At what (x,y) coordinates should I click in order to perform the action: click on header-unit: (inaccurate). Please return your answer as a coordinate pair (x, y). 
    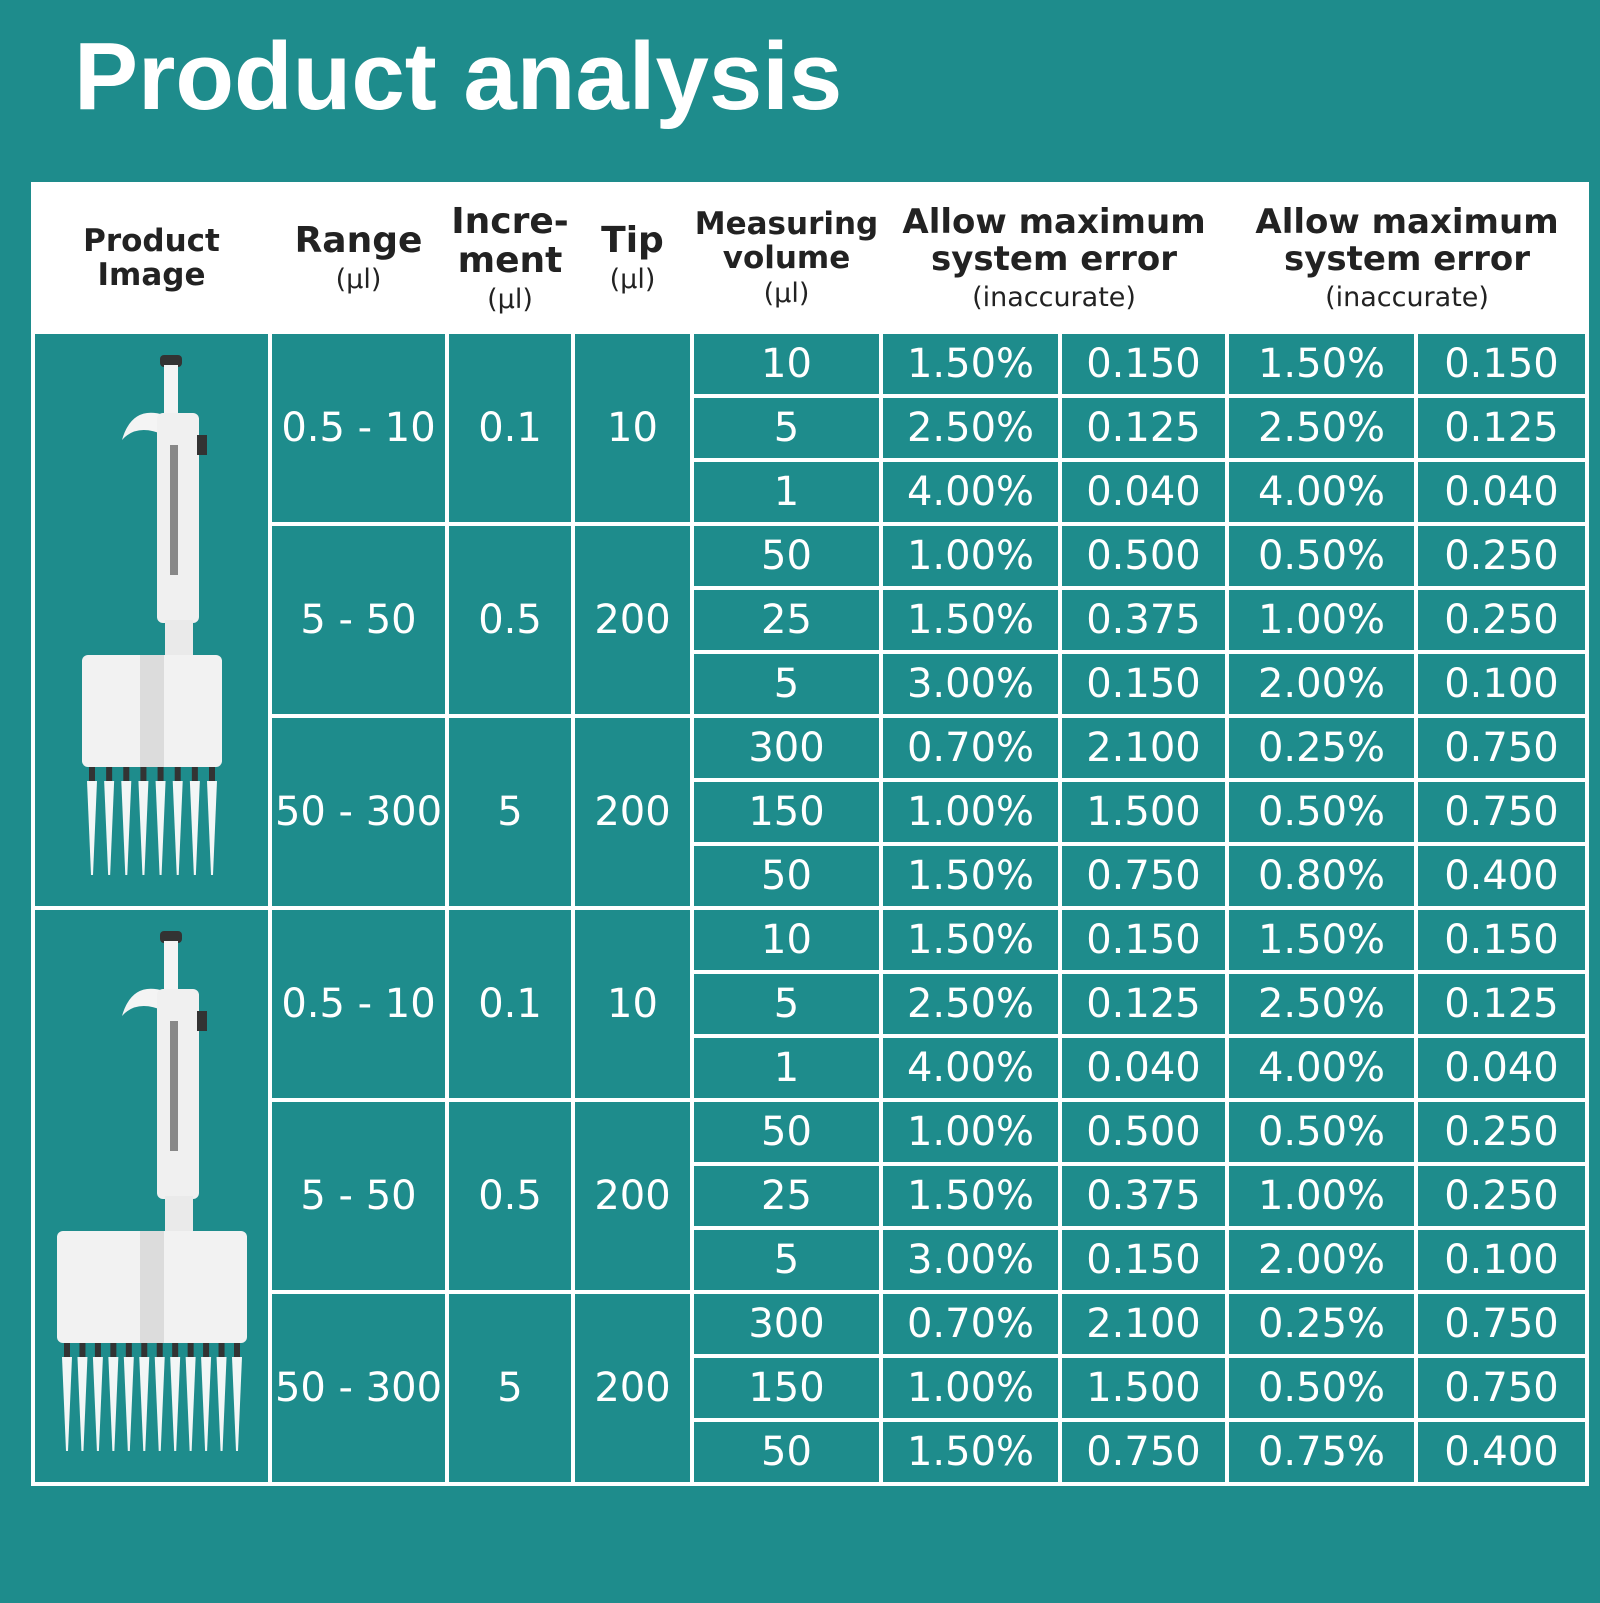
    Looking at the image, I should click on (1407, 297).